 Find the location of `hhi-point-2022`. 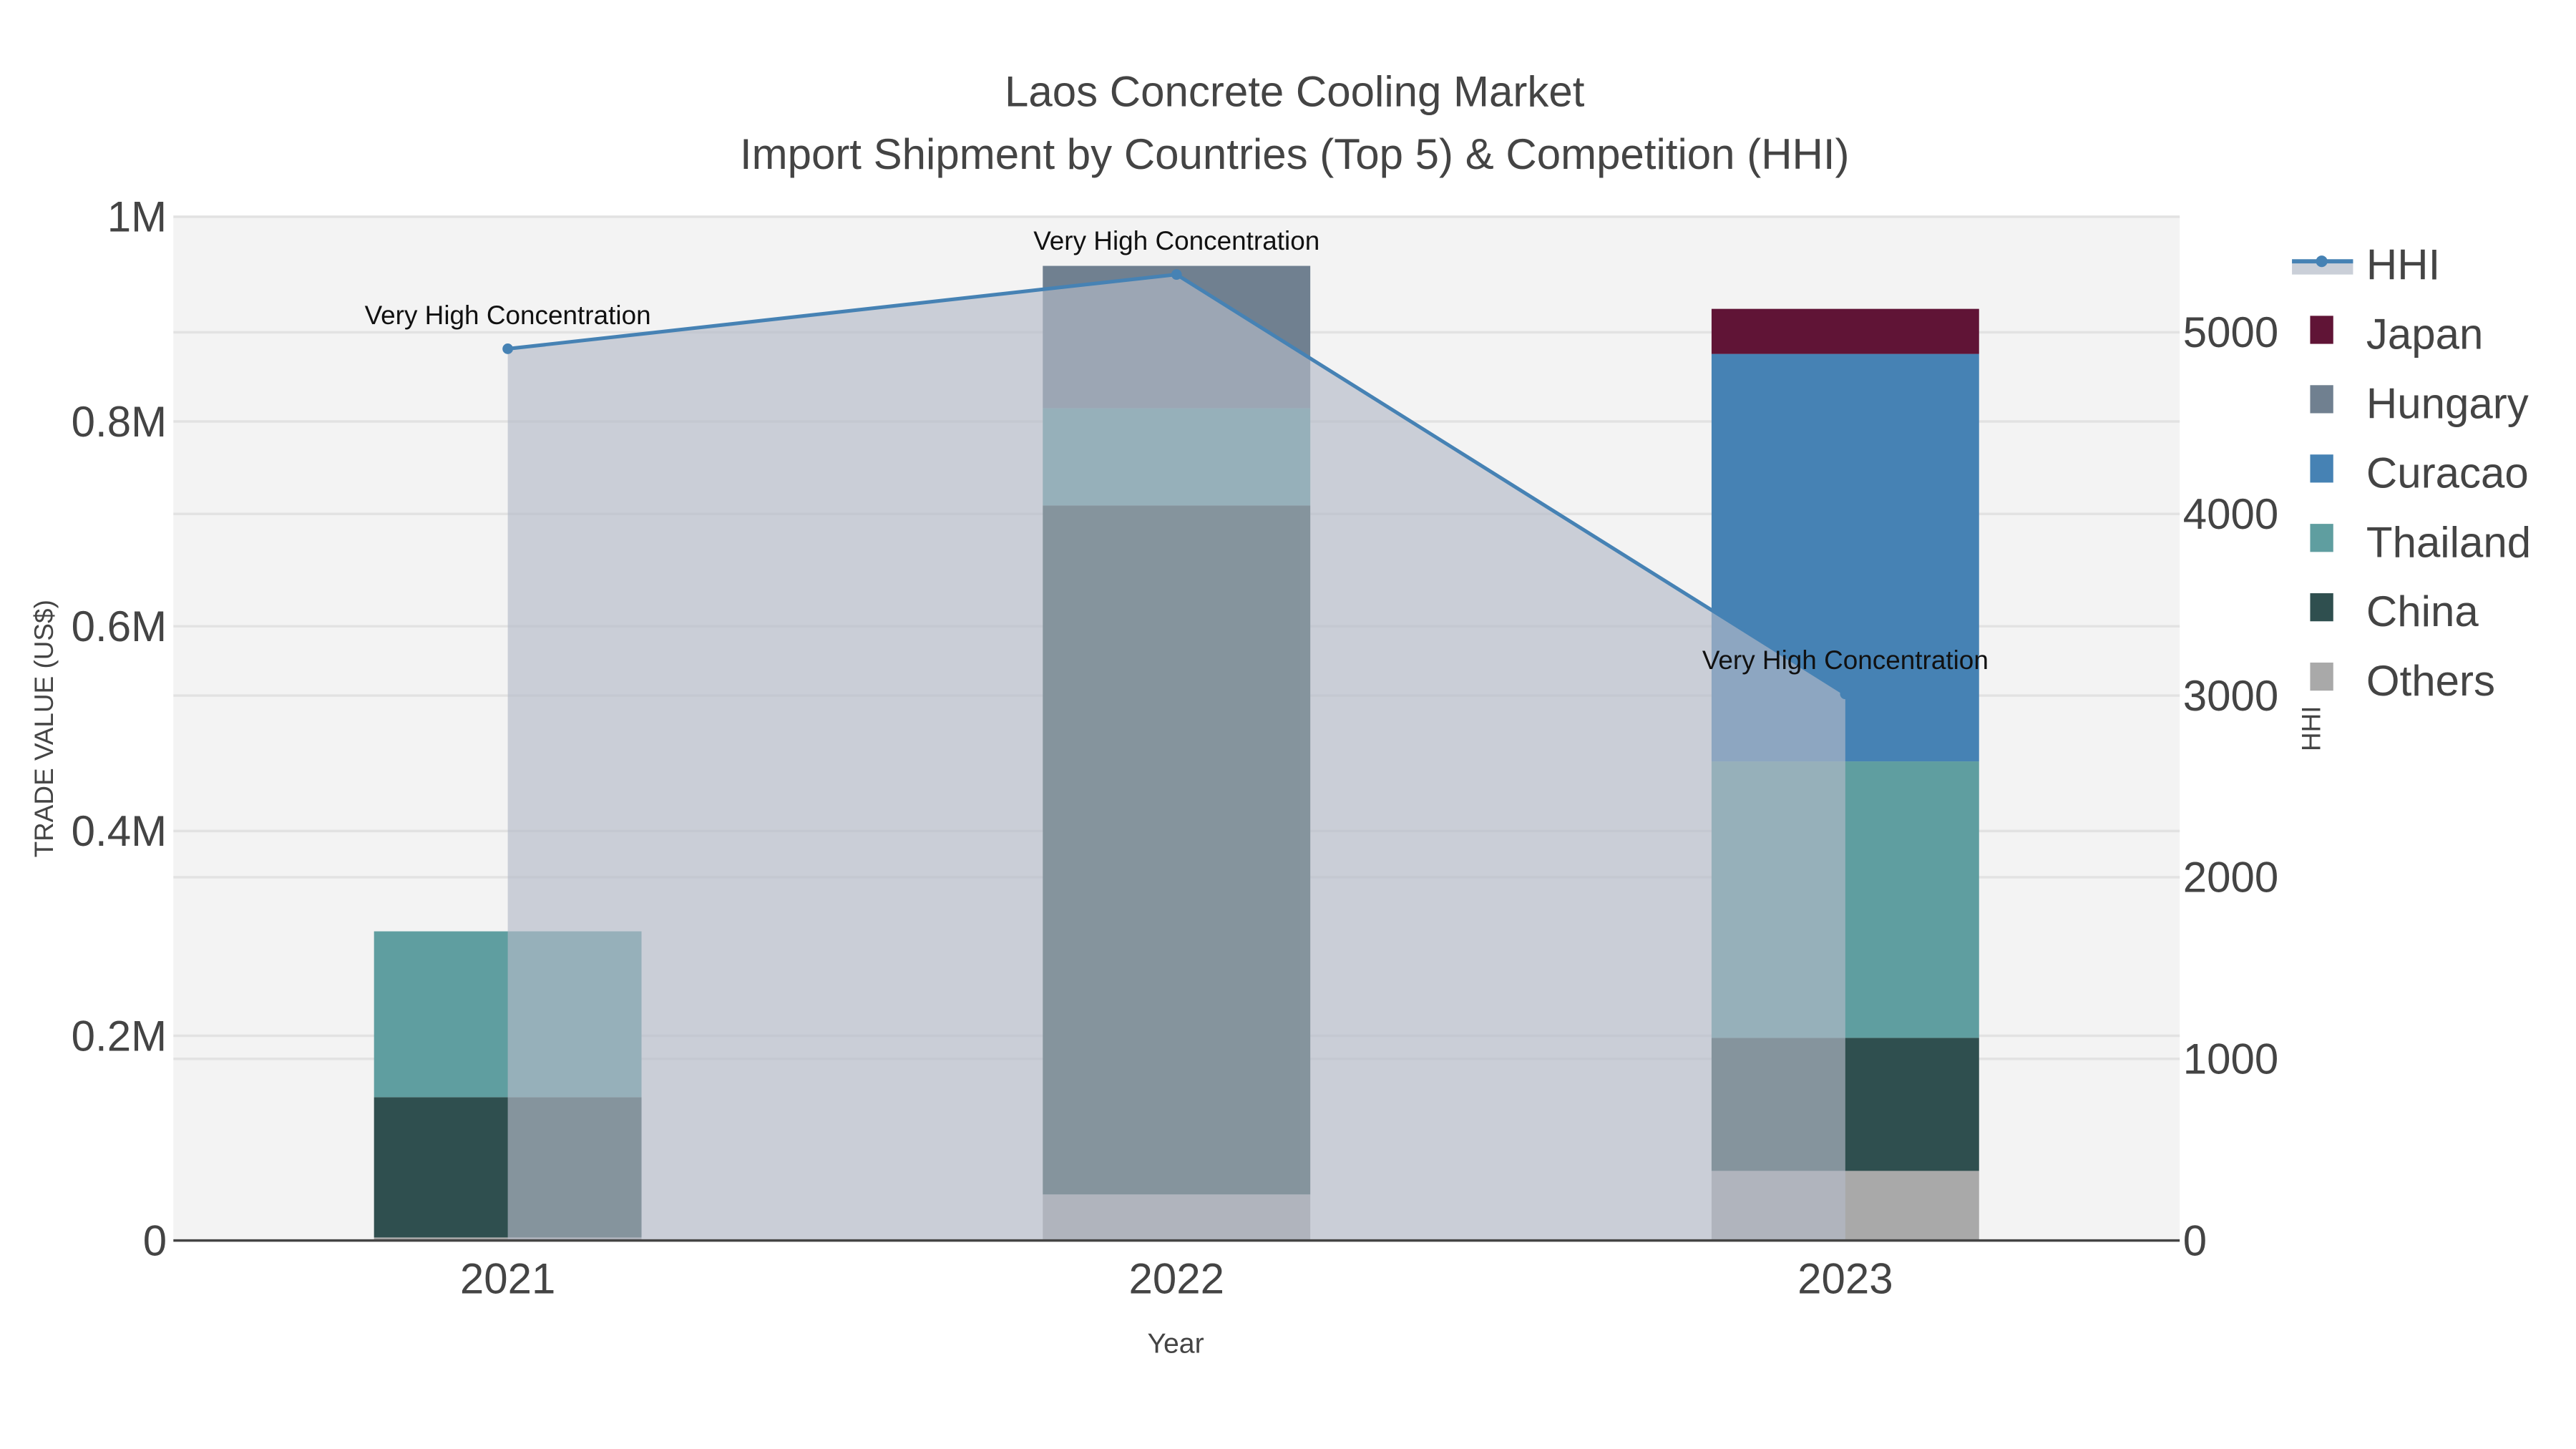

hhi-point-2022 is located at coordinates (1176, 274).